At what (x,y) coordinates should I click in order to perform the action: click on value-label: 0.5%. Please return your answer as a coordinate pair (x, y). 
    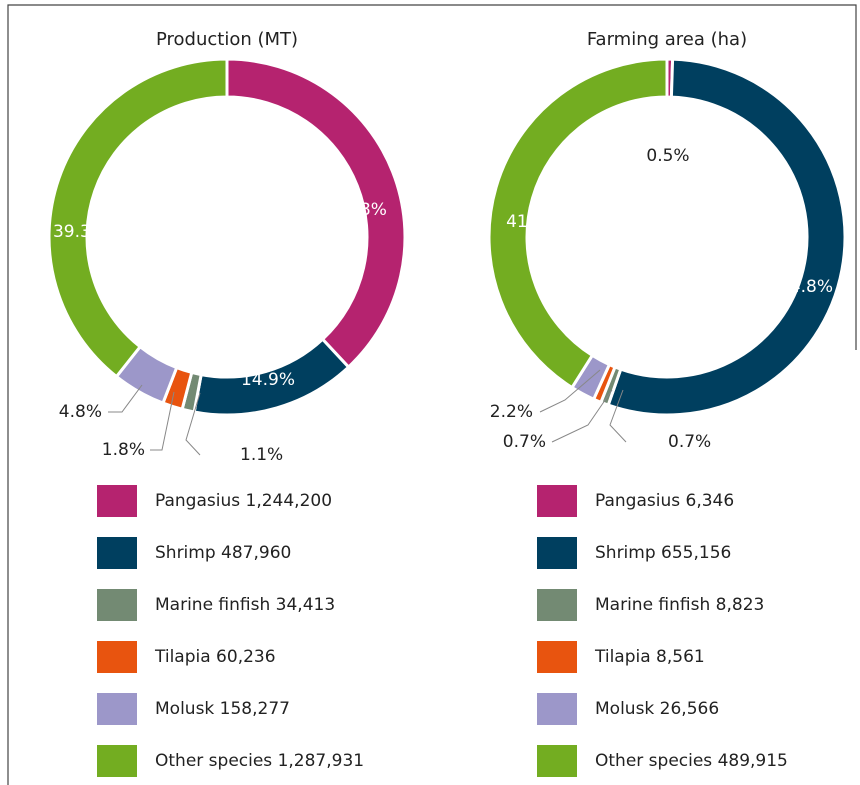
    Looking at the image, I should click on (667, 156).